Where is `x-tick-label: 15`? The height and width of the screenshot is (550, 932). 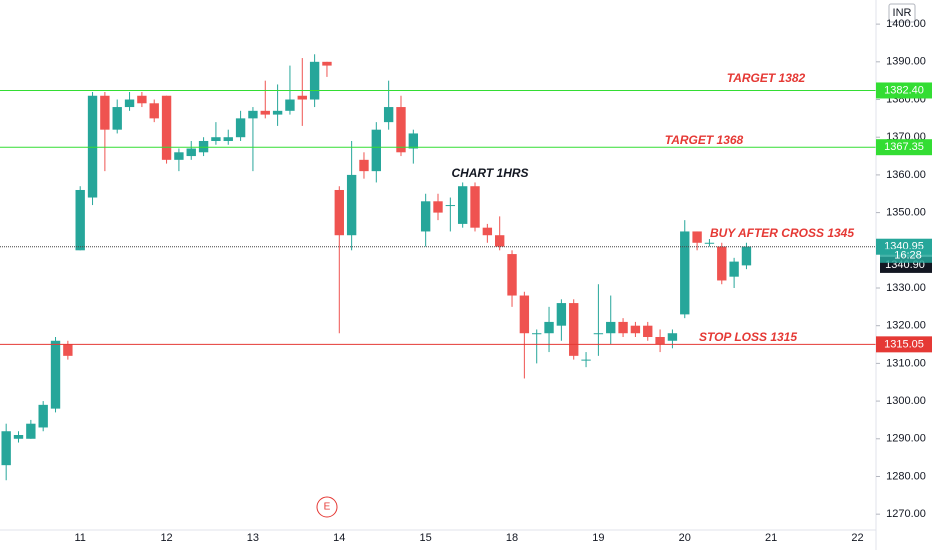
x-tick-label: 15 is located at coordinates (426, 538).